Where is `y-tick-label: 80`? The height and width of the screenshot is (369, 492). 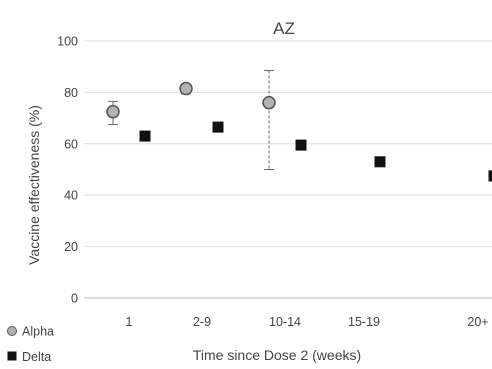
y-tick-label: 80 is located at coordinates (71, 93).